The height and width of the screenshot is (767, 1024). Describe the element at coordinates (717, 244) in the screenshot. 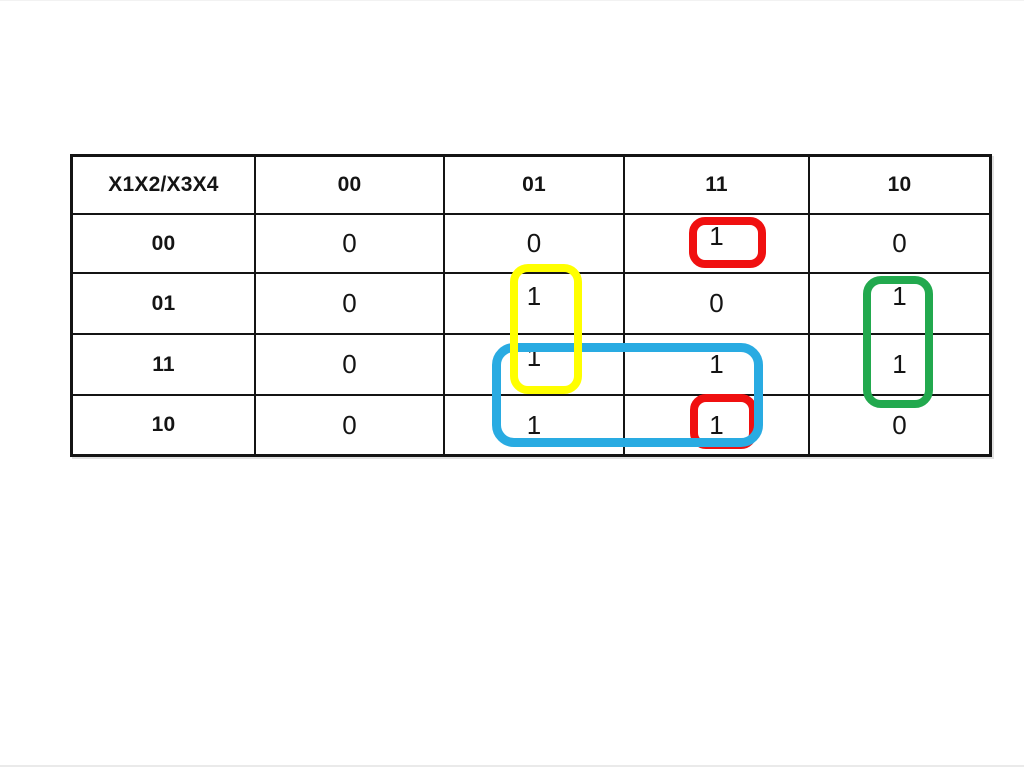

I see `kmap-cell-r00-c11: 1` at that location.